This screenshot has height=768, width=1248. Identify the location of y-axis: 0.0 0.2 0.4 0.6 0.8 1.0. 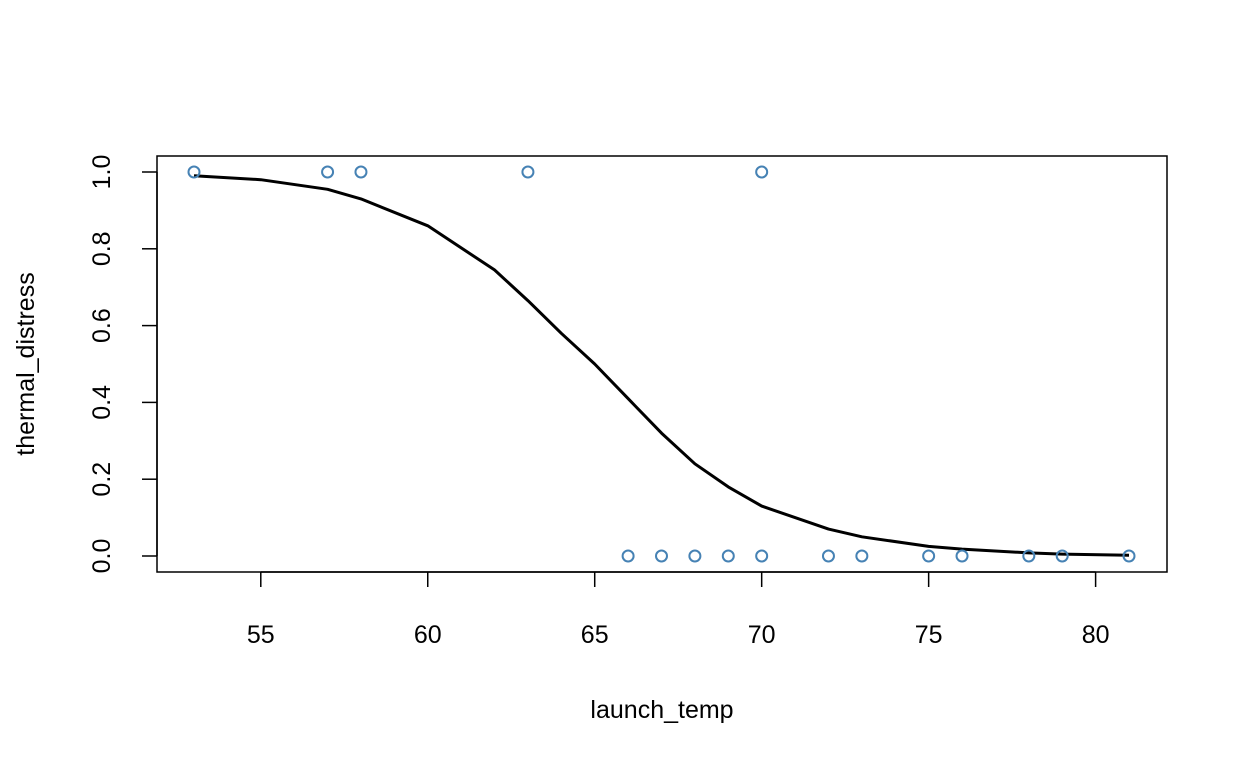
(123, 364).